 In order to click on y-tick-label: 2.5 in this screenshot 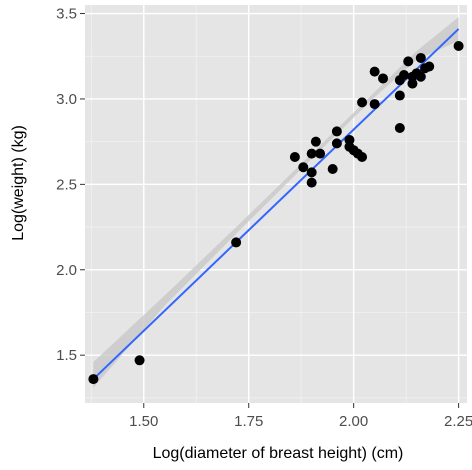, I will do `click(66, 184)`.